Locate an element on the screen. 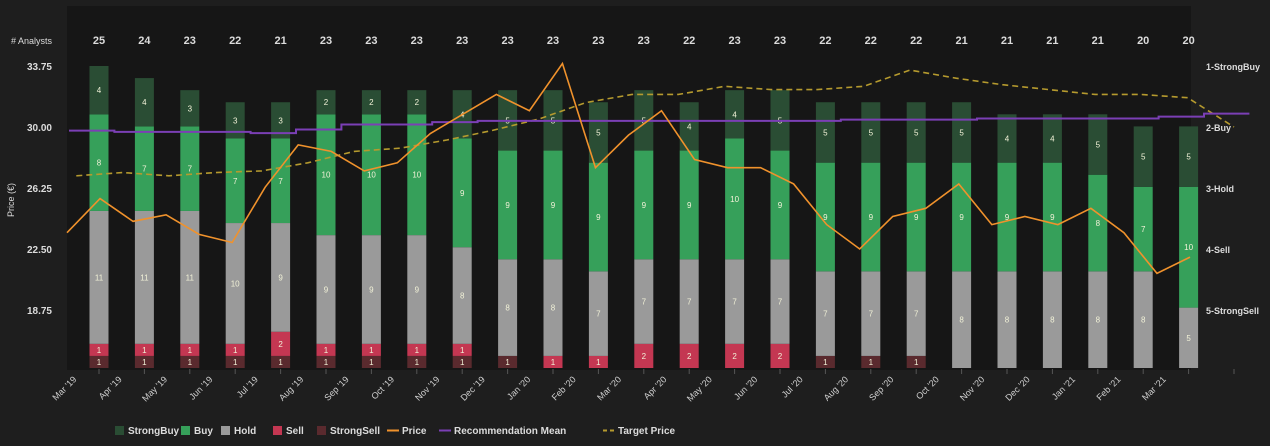  legend-swatch-buy is located at coordinates (185, 430).